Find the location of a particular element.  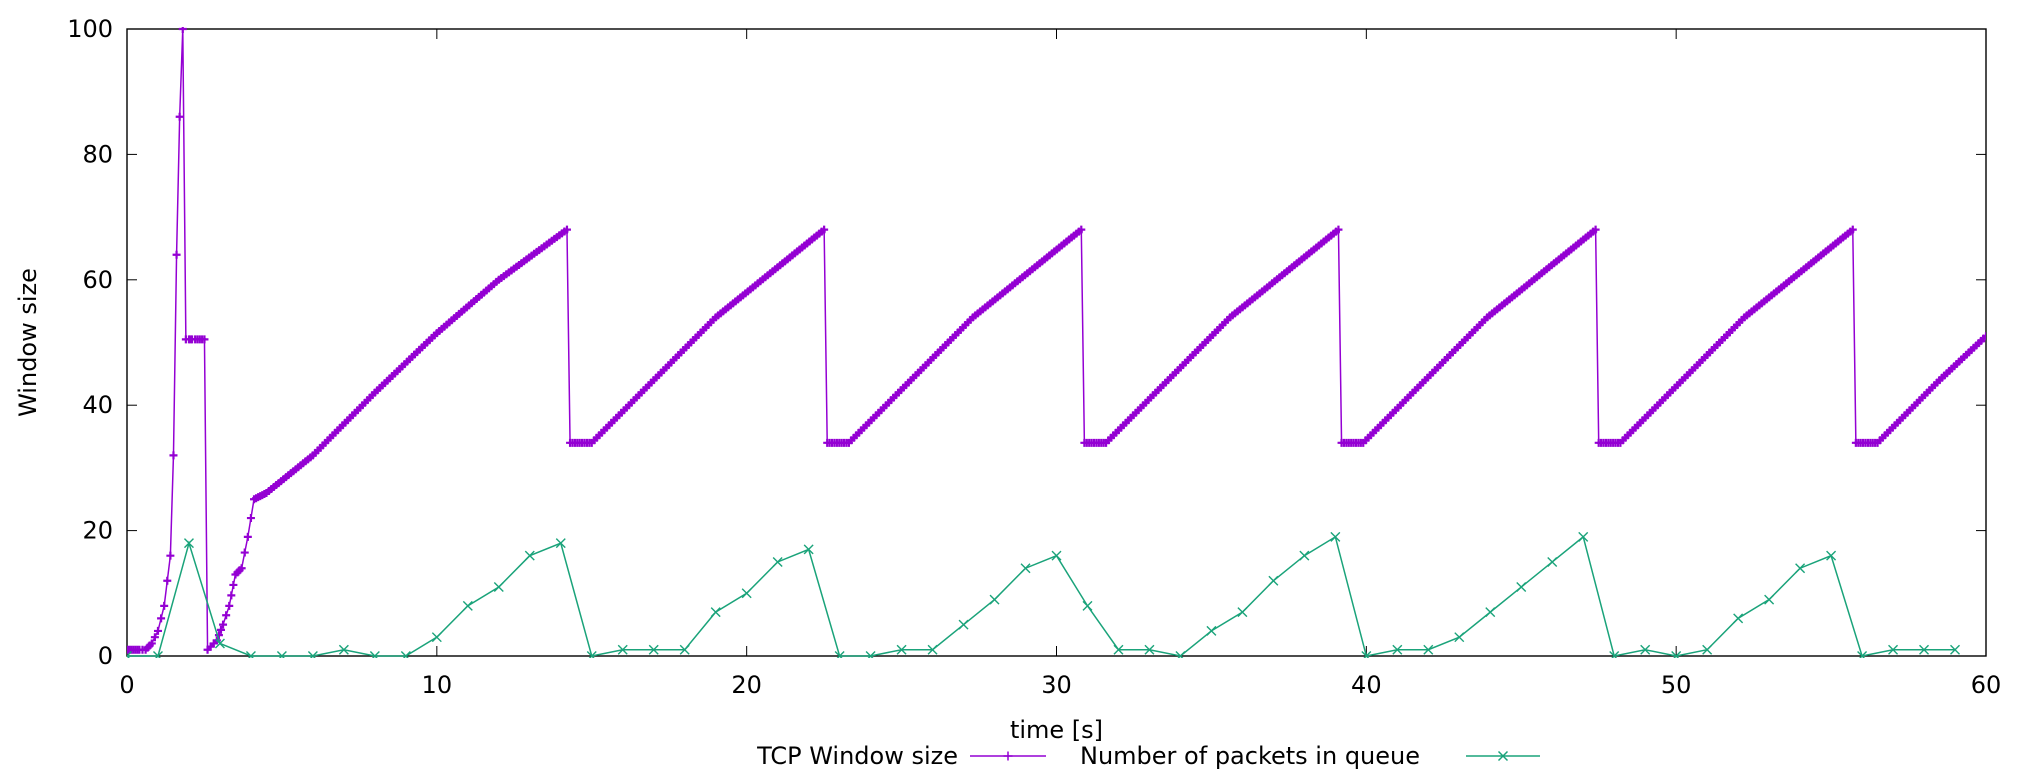

x-tick-label-3: 30 is located at coordinates (1056, 685).